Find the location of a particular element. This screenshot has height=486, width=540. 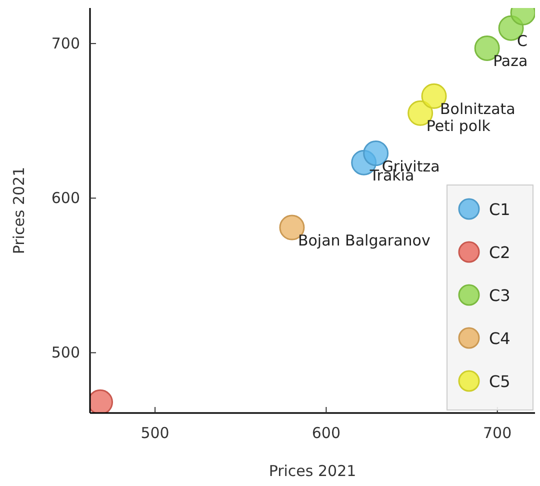

legend-label: C1 is located at coordinates (499, 209).